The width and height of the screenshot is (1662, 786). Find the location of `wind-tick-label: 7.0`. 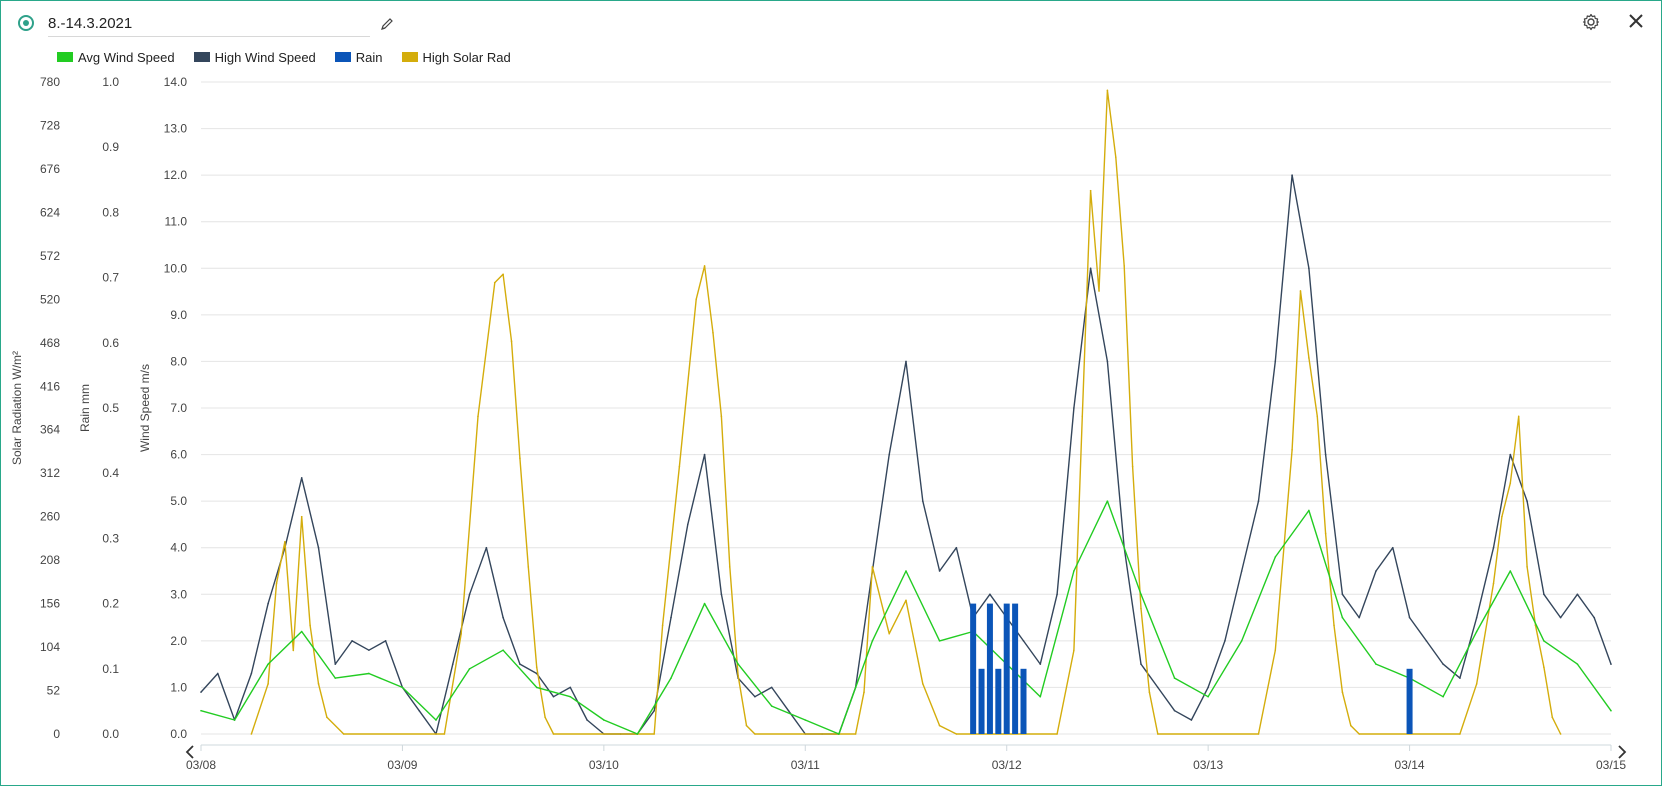

wind-tick-label: 7.0 is located at coordinates (178, 408).